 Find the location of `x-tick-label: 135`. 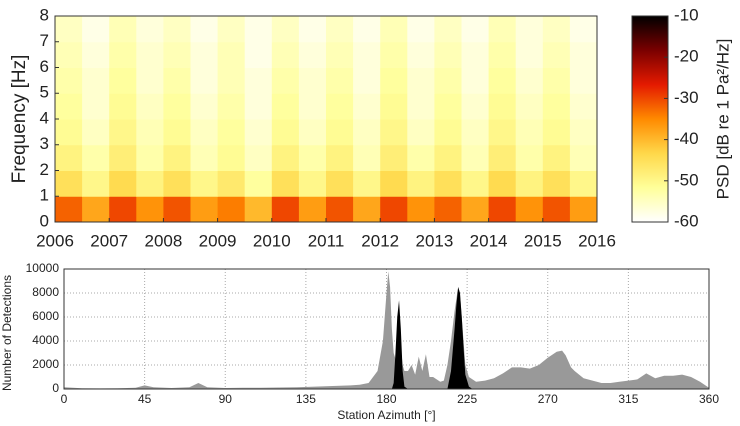

x-tick-label: 135 is located at coordinates (306, 399).